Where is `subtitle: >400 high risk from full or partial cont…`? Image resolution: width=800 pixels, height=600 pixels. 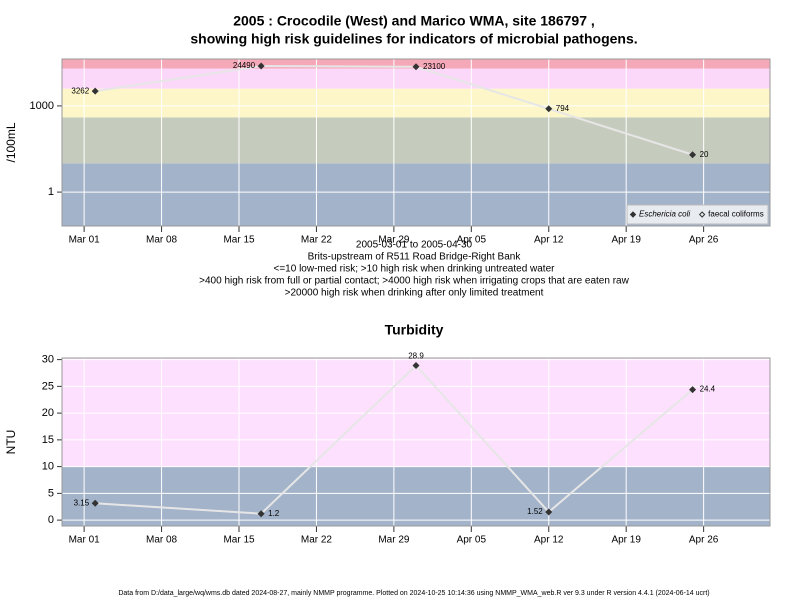
subtitle: >400 high risk from full or partial cont… is located at coordinates (414, 281).